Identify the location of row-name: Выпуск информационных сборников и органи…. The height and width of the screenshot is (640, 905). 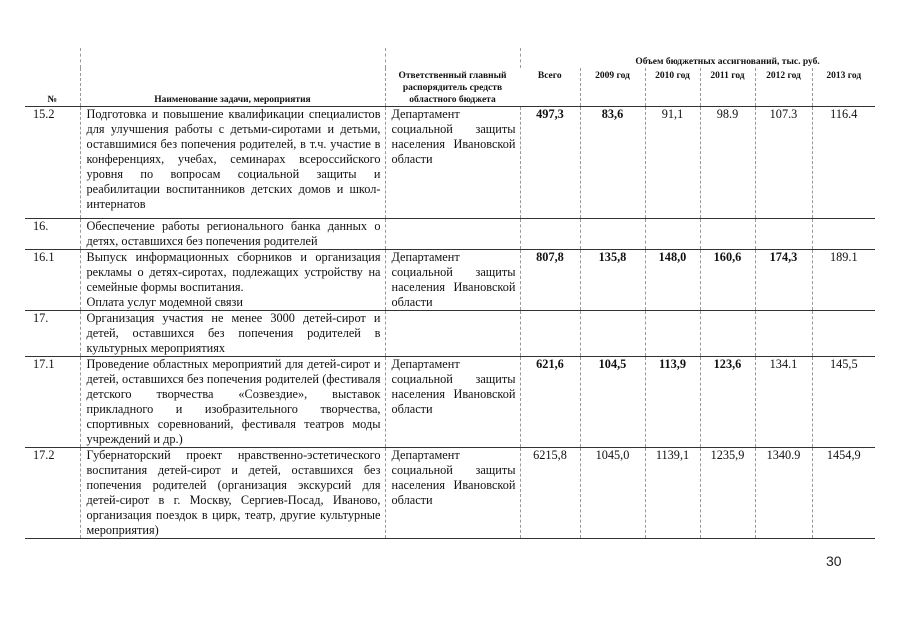
(232, 280).